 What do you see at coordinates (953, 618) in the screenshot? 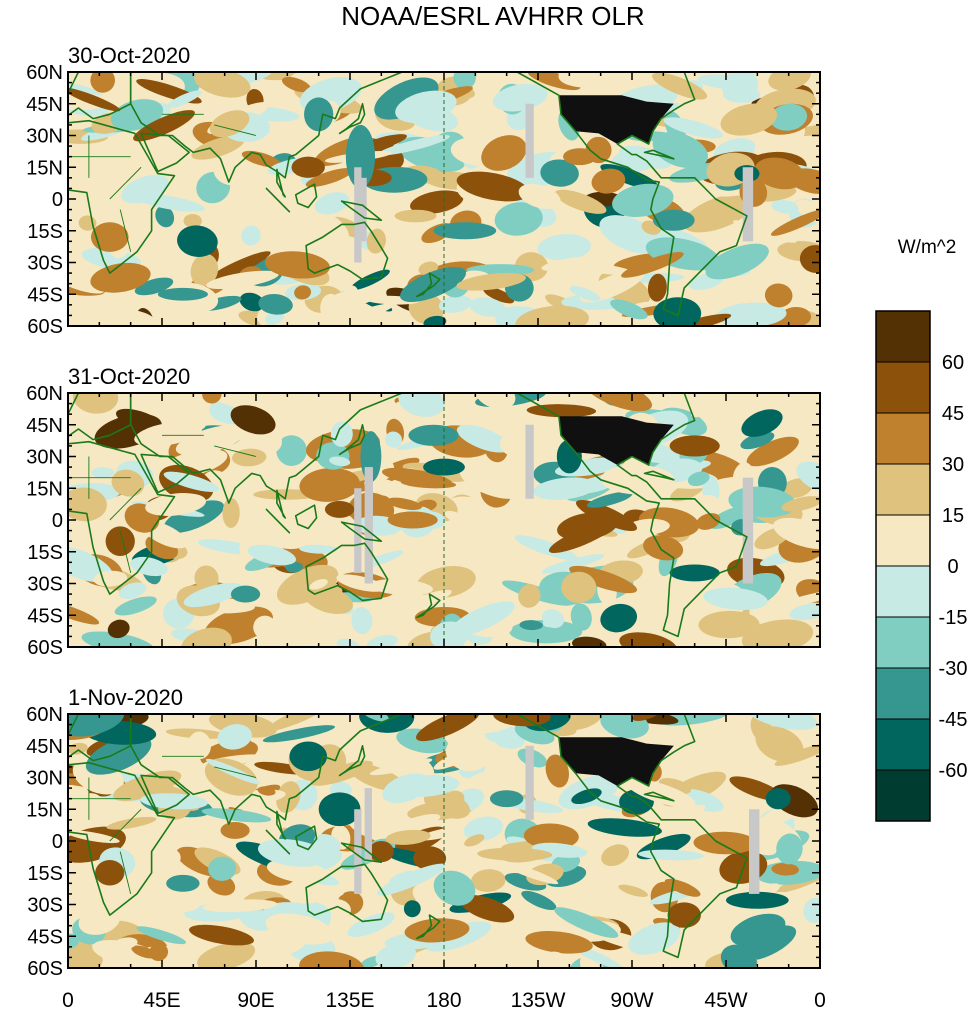
I see `colorbar-label: -15` at bounding box center [953, 618].